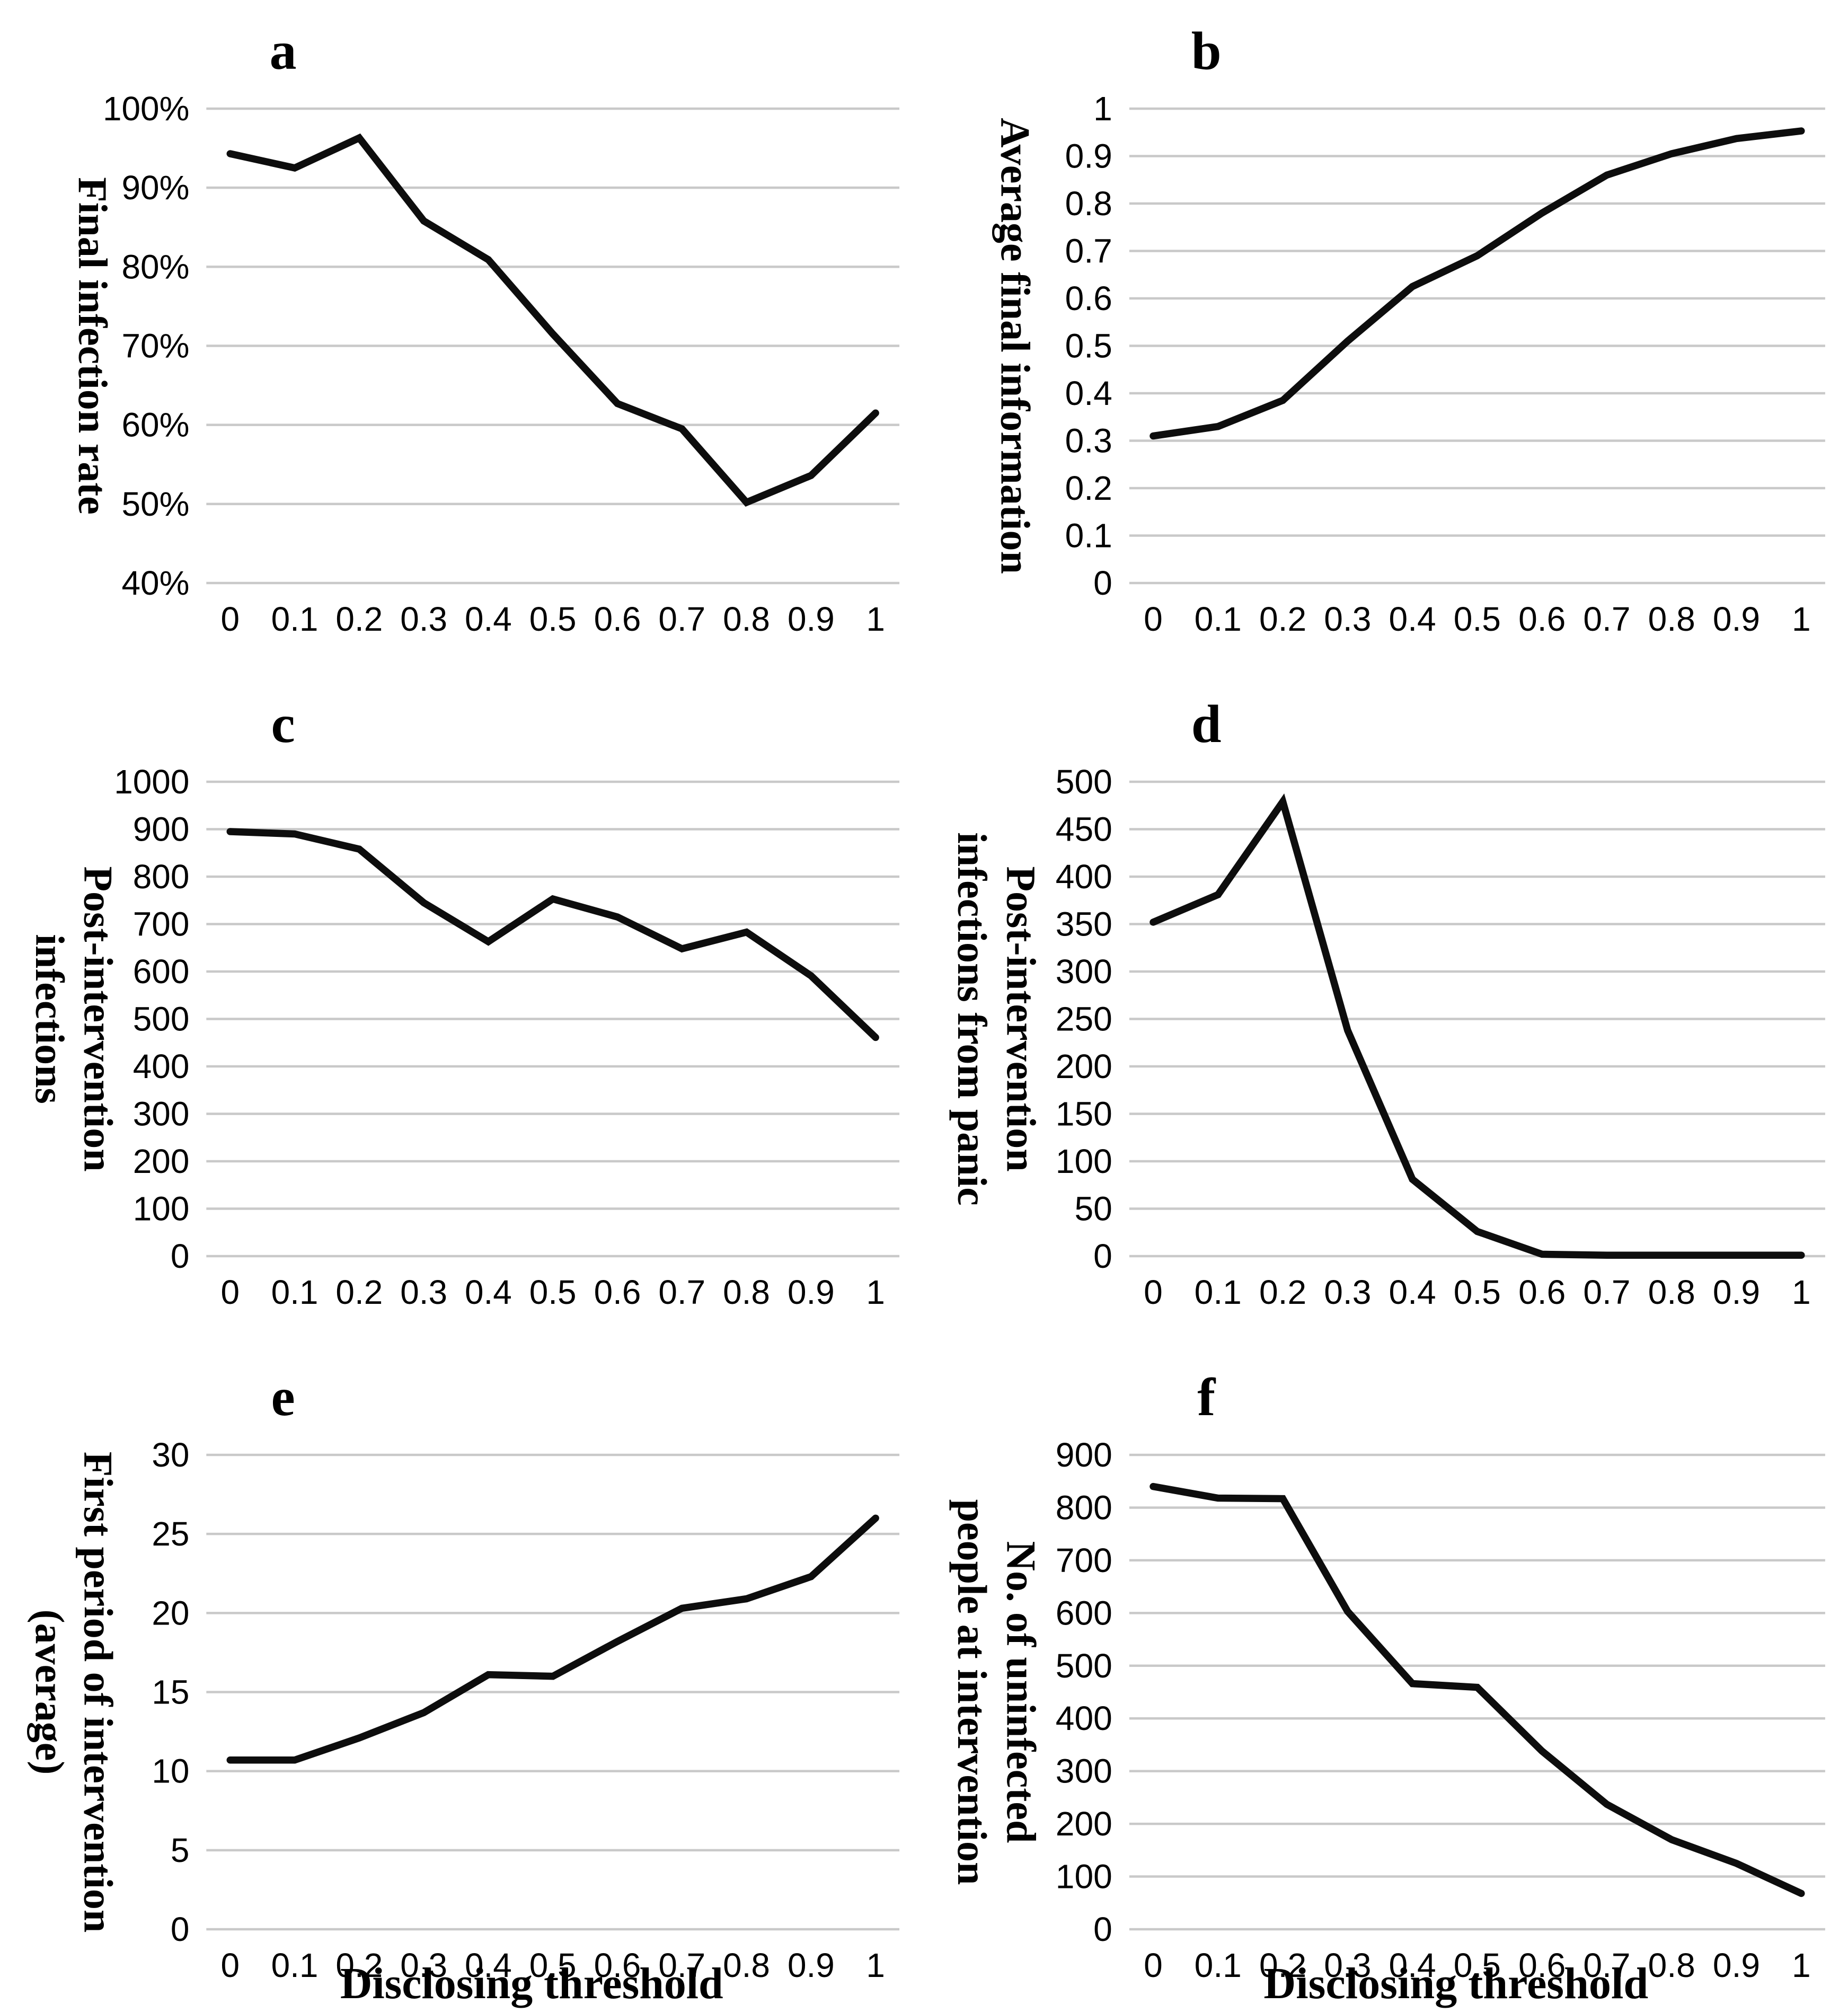  What do you see at coordinates (1207, 51) in the screenshot?
I see `panel-letter: b` at bounding box center [1207, 51].